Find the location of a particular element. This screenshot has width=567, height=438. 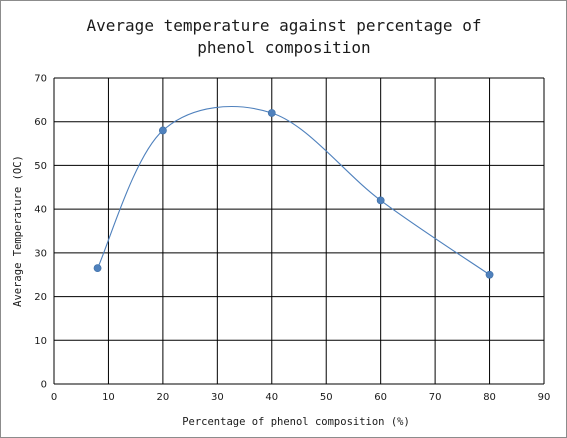

y-tick-label: 40 is located at coordinates (40, 210).